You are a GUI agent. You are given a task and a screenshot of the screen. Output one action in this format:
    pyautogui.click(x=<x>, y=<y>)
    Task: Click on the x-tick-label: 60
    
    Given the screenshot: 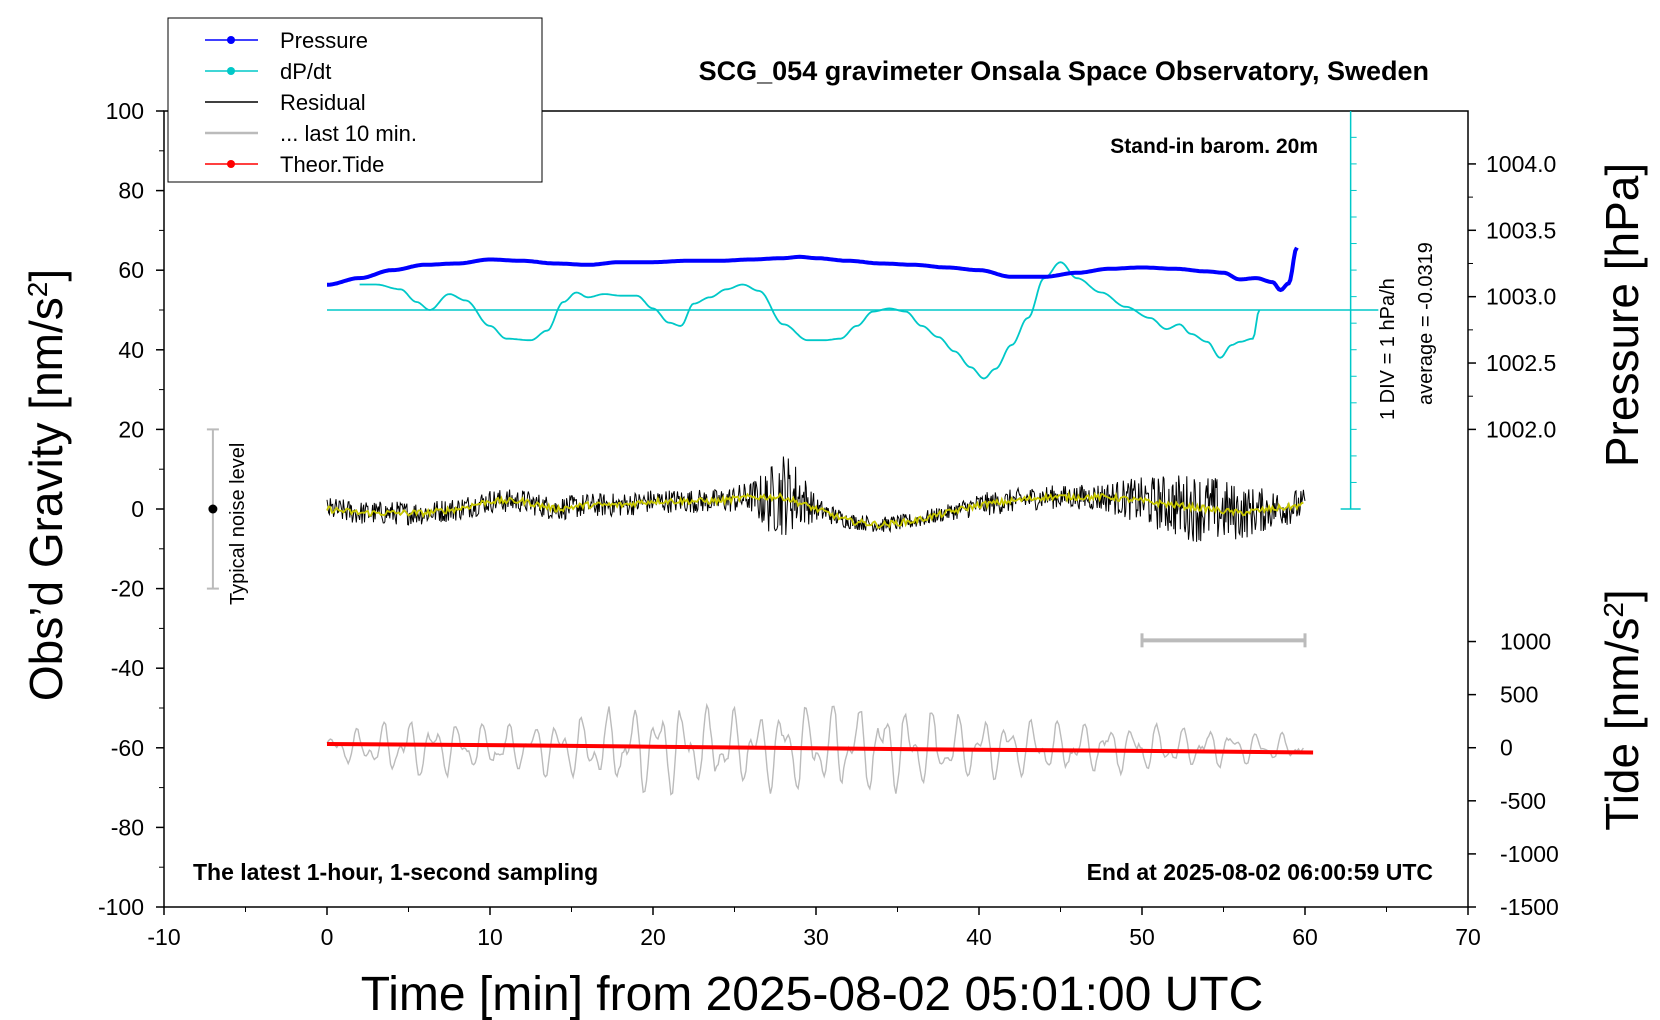 What is the action you would take?
    pyautogui.click(x=1305, y=937)
    